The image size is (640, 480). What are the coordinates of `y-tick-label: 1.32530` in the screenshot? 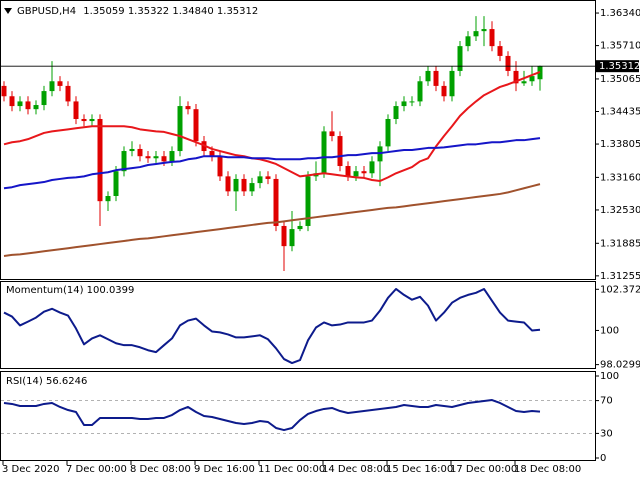 It's located at (620, 210).